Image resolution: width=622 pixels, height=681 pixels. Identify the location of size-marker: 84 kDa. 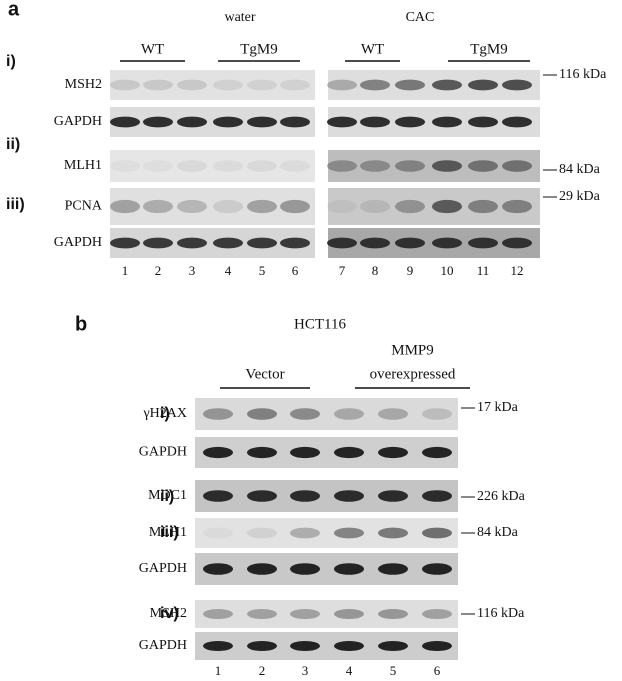
(580, 169).